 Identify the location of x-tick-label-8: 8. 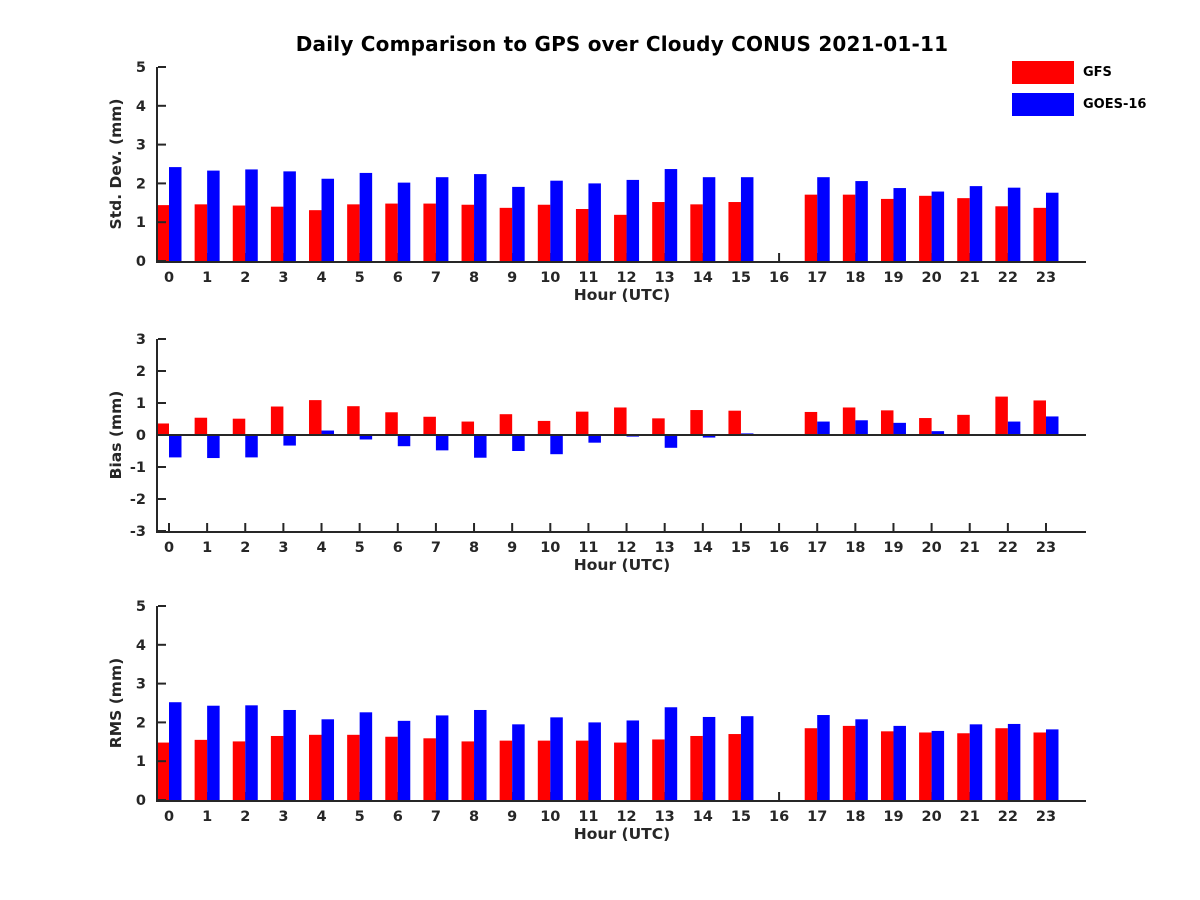
(474, 817).